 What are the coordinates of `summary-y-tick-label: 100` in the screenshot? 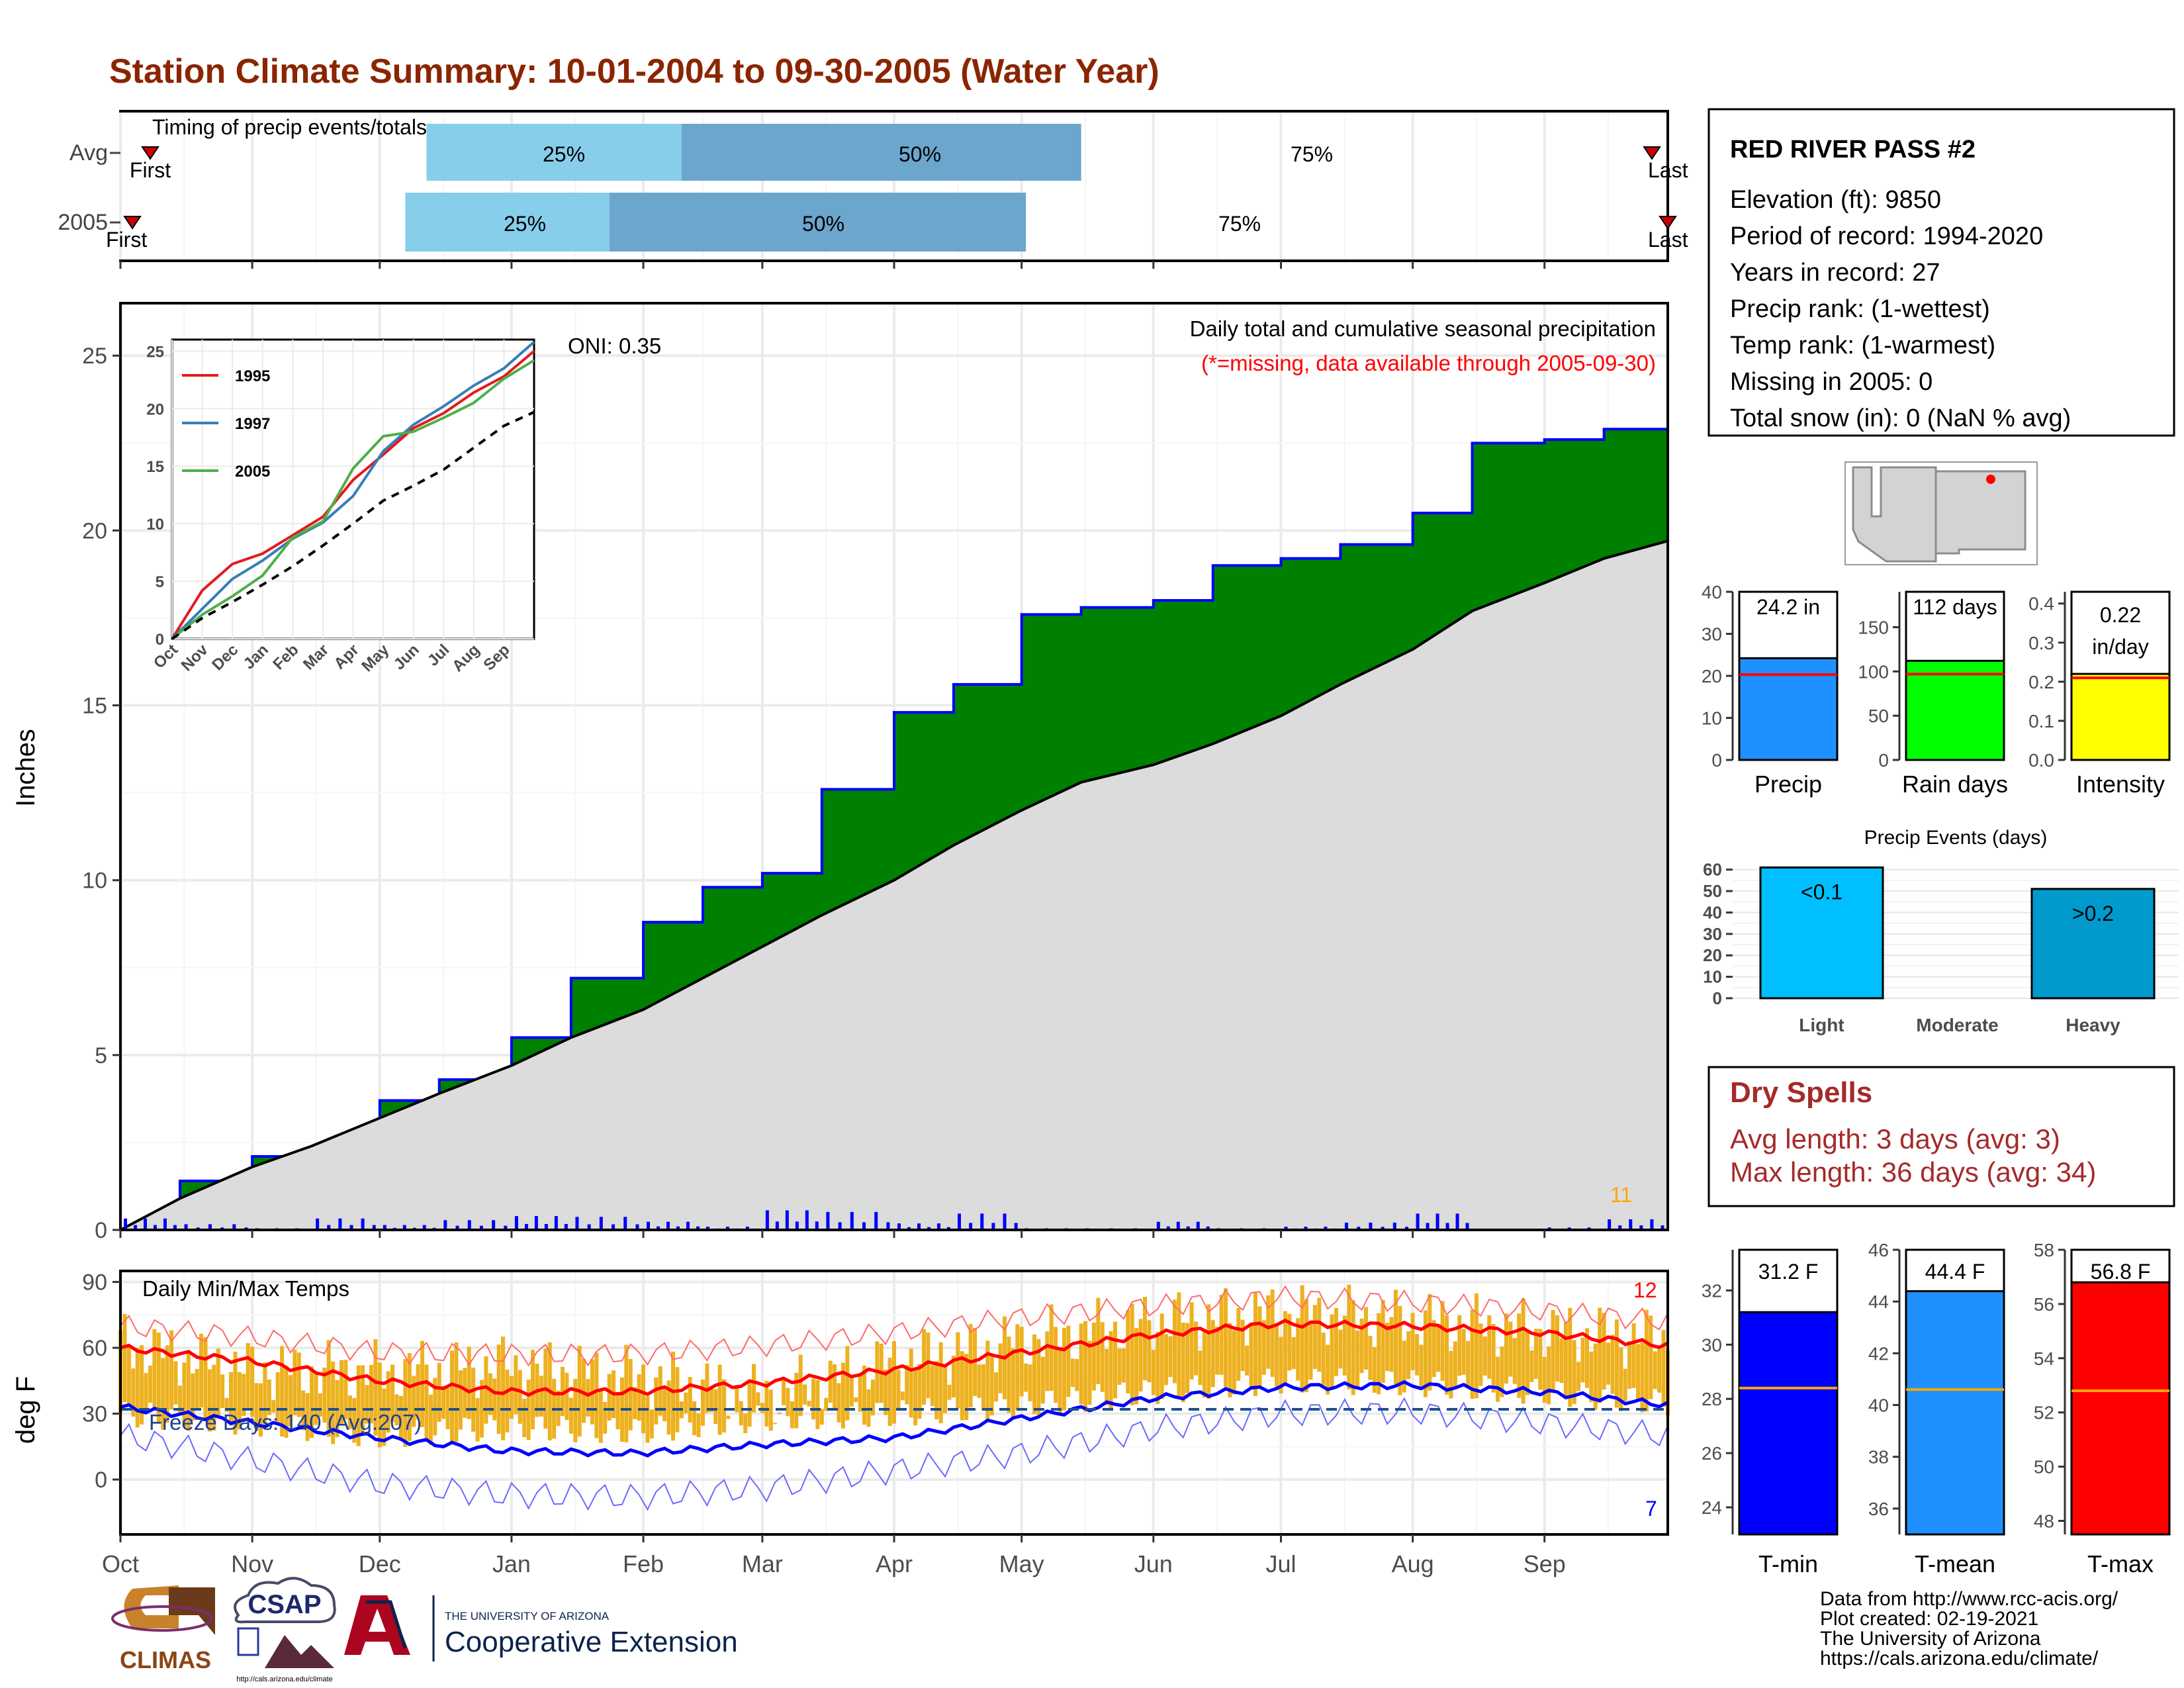 It's located at (1874, 671).